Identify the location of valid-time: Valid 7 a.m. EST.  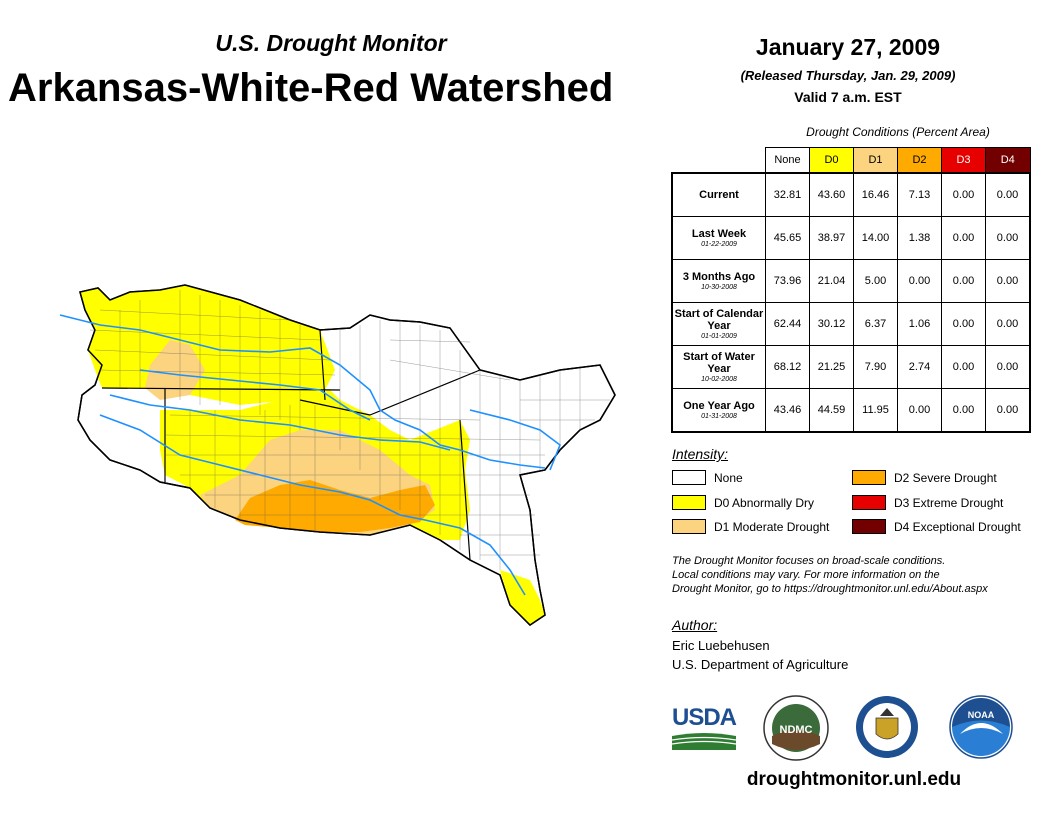
(848, 97).